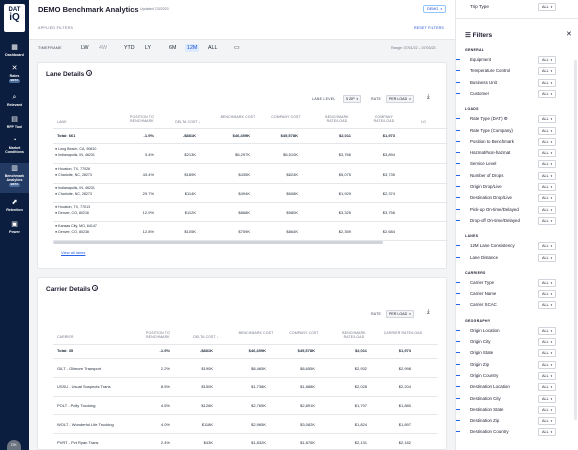 The width and height of the screenshot is (578, 450). What do you see at coordinates (258, 424) in the screenshot?
I see `carrier-benchmark: $2,965K` at bounding box center [258, 424].